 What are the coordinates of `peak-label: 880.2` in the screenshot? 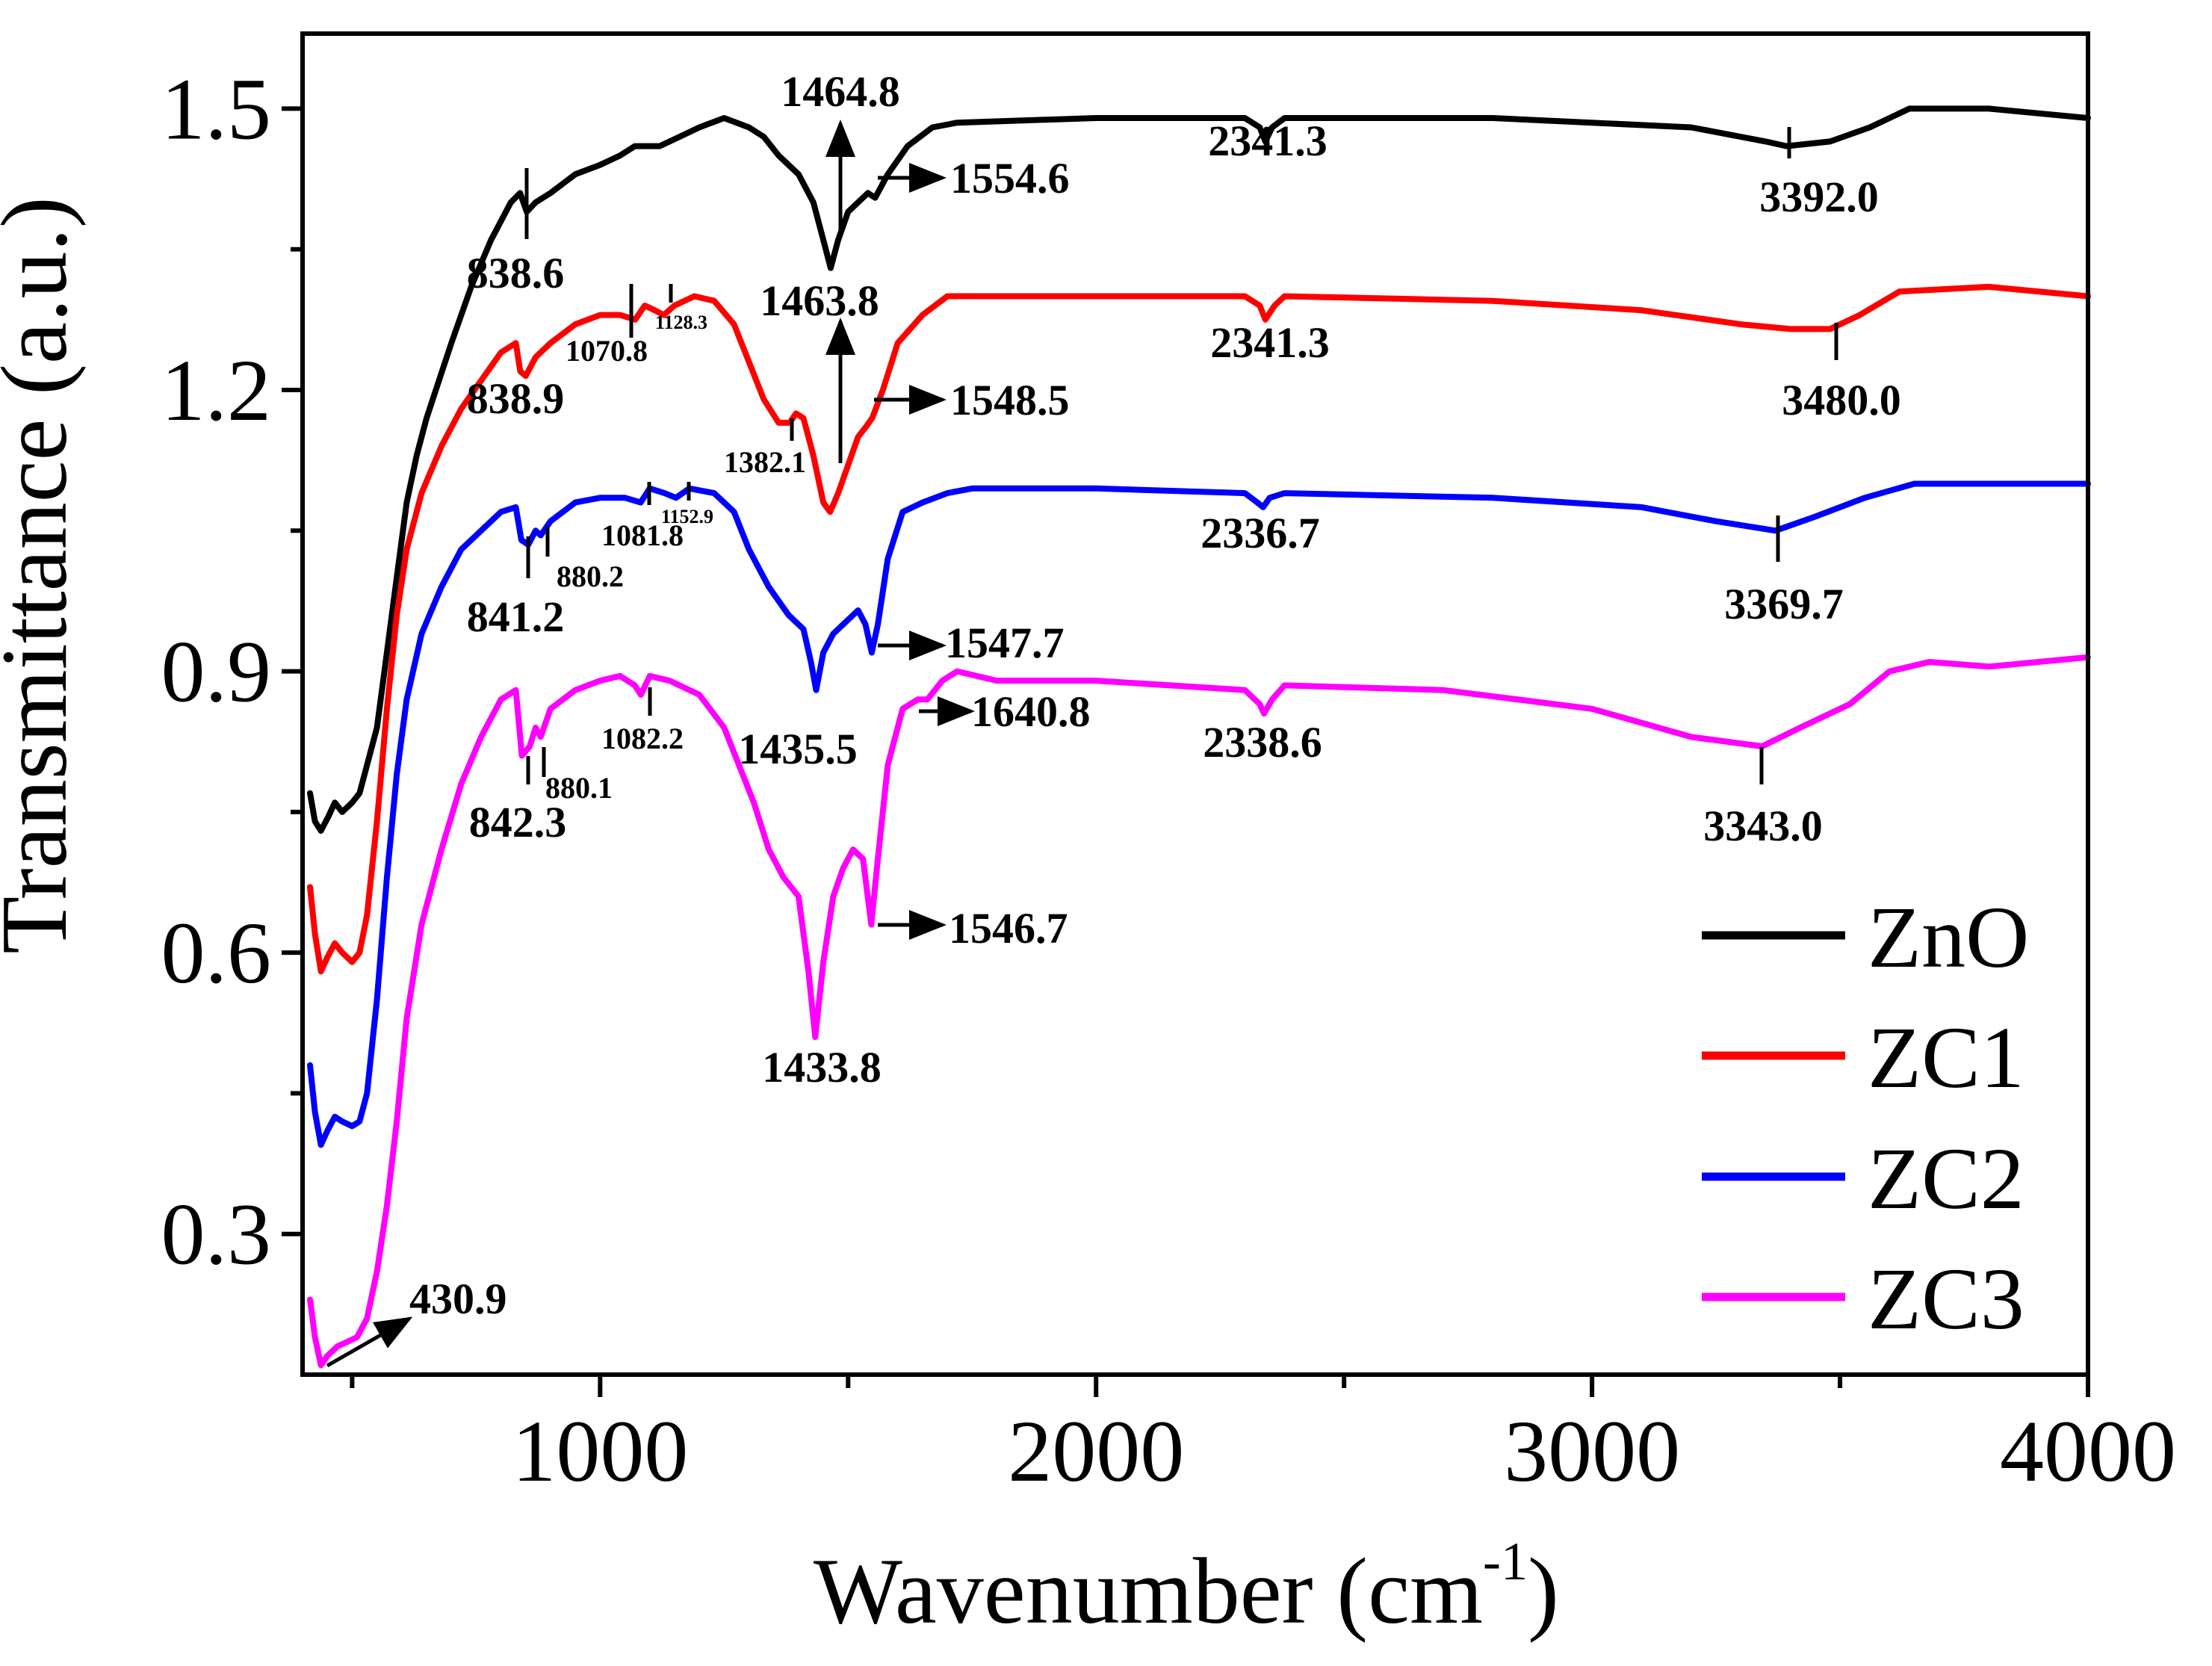 It's located at (590, 576).